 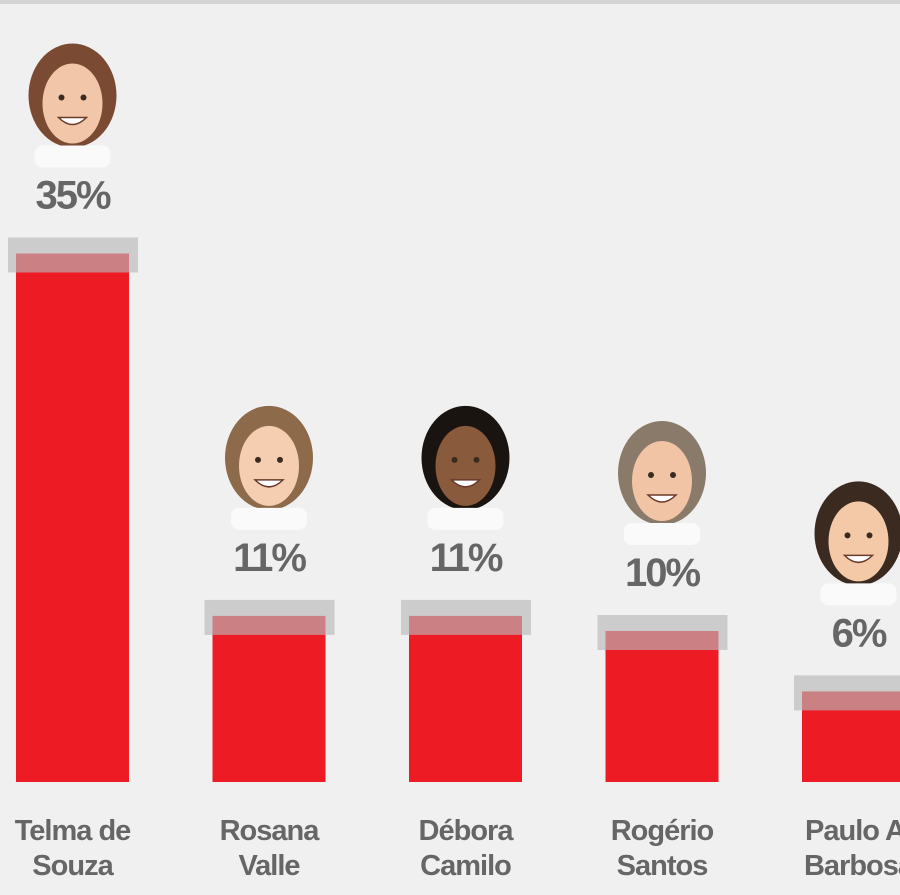 What do you see at coordinates (859, 633) in the screenshot?
I see `value-label: 6%` at bounding box center [859, 633].